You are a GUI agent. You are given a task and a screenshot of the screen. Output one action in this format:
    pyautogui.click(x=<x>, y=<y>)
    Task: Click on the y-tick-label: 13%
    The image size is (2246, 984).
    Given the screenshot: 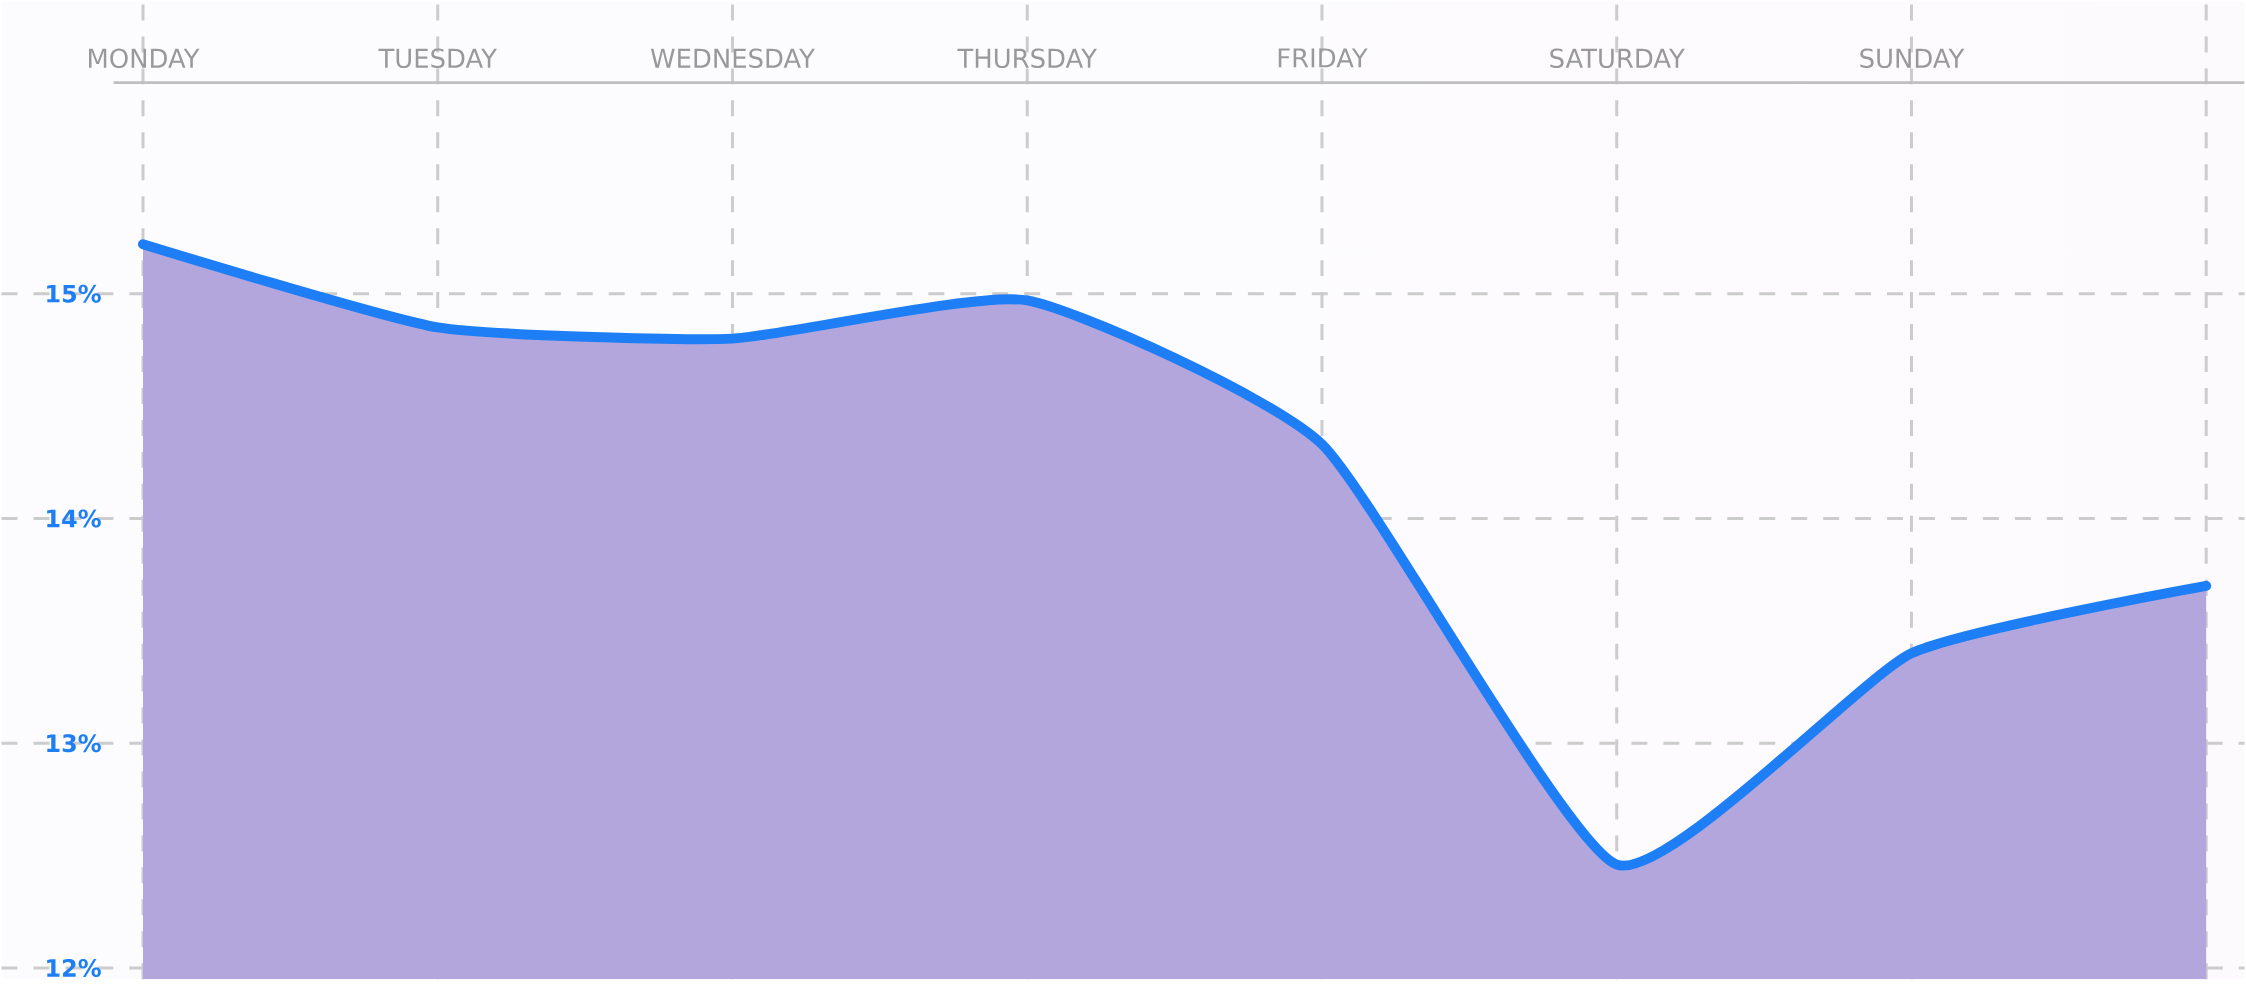 What is the action you would take?
    pyautogui.click(x=74, y=743)
    